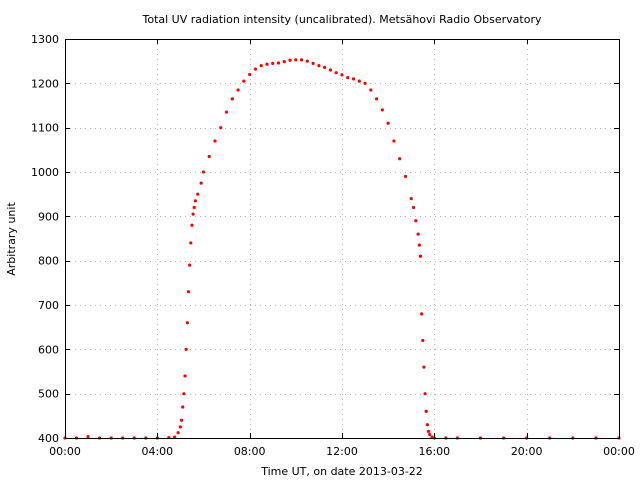  What do you see at coordinates (48, 216) in the screenshot?
I see `y-tick-label: 900` at bounding box center [48, 216].